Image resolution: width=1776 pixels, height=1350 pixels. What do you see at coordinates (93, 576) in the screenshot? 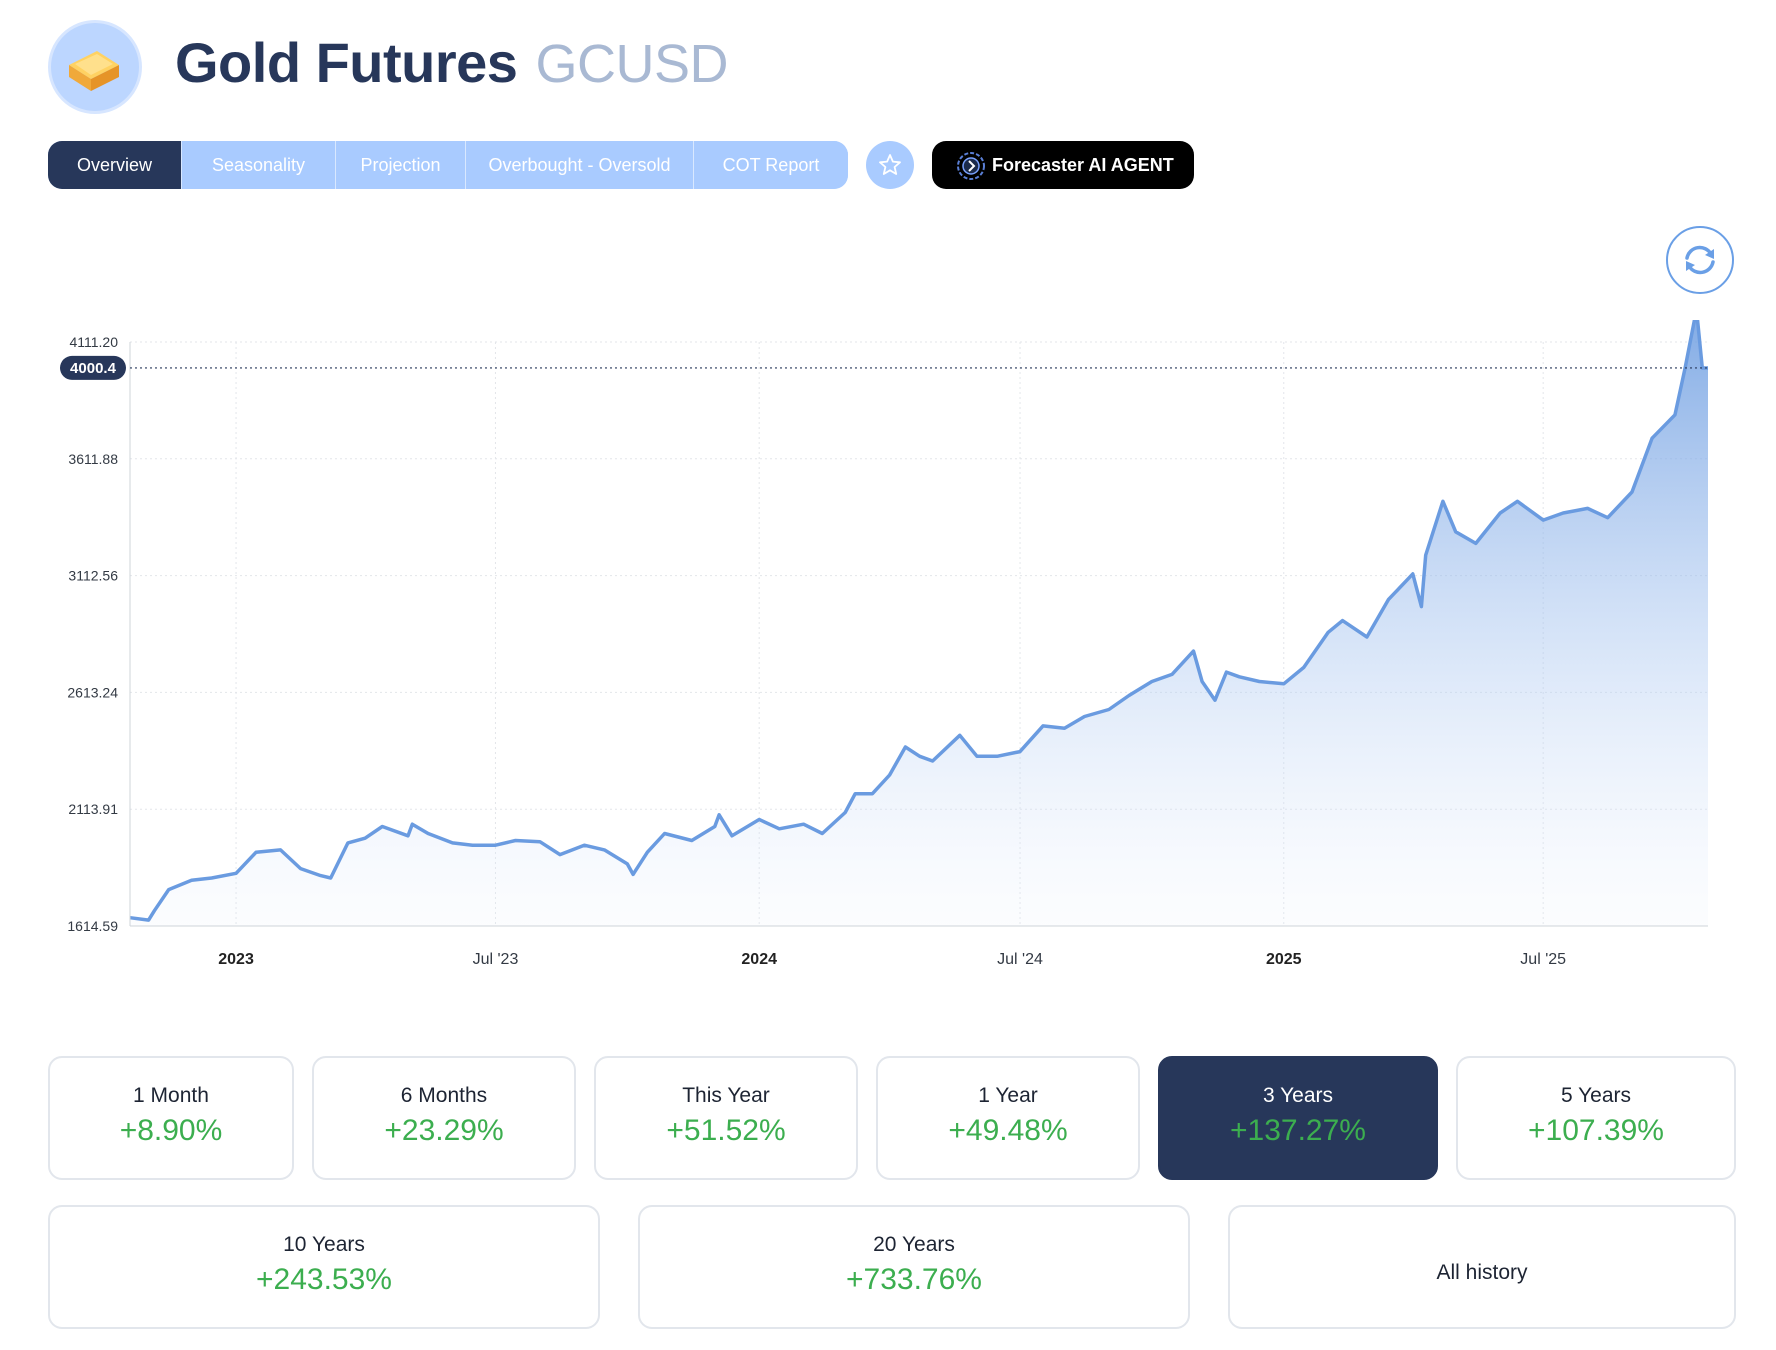
I see `y-tick-label: 3112.56` at bounding box center [93, 576].